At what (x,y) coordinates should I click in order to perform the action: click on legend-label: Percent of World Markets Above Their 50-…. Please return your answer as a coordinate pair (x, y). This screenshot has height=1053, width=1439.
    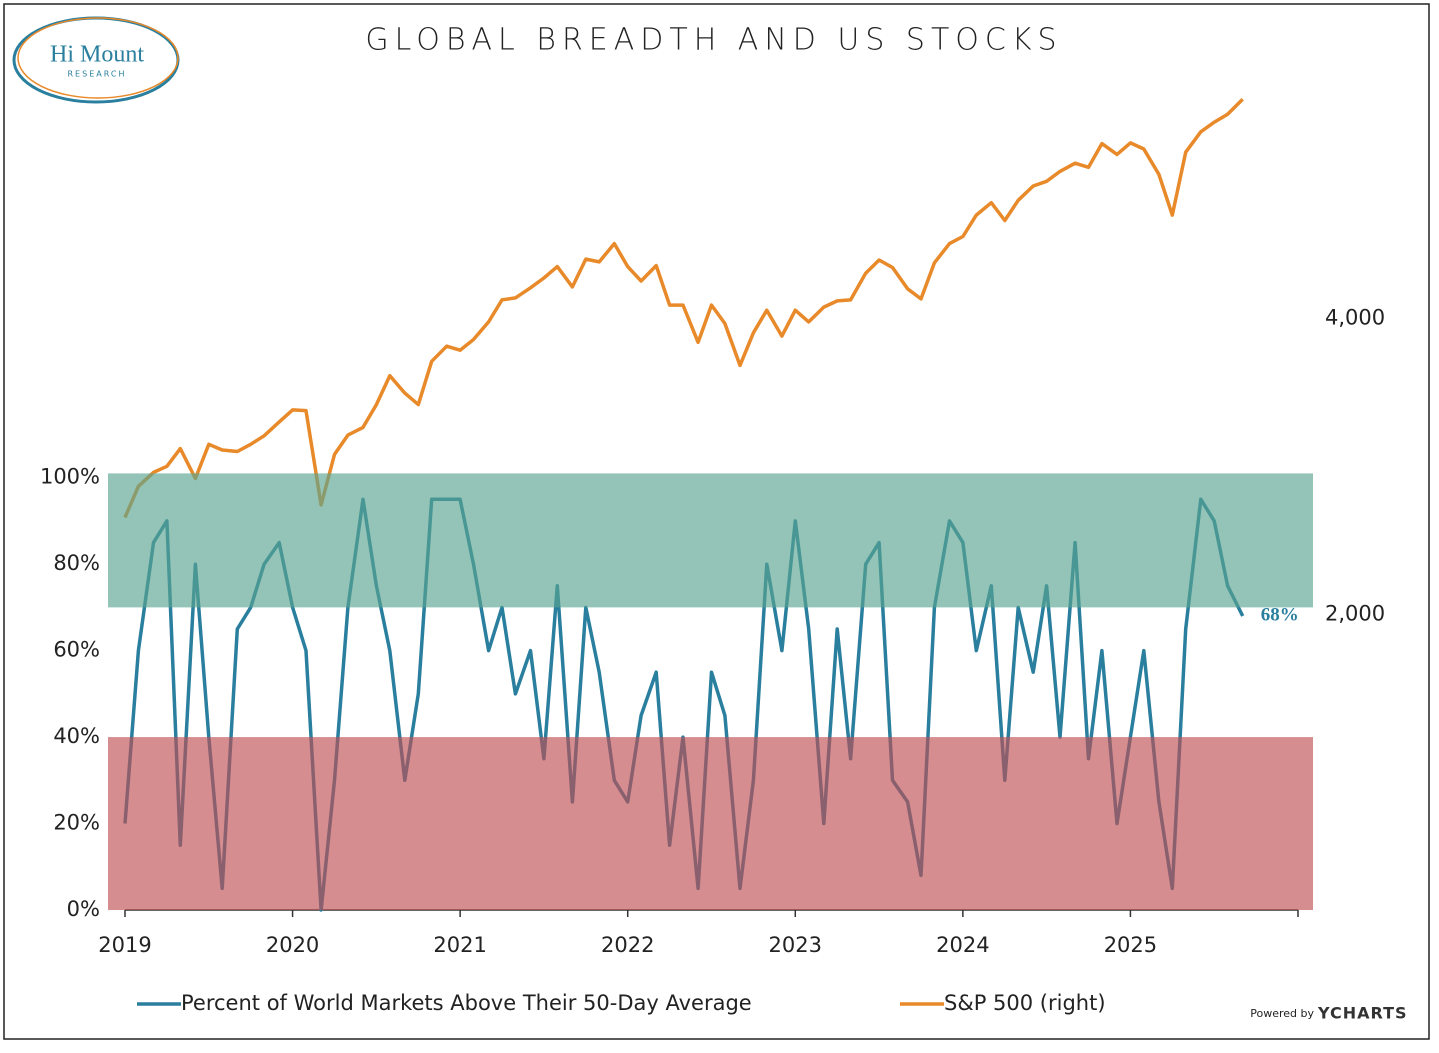
    Looking at the image, I should click on (466, 1003).